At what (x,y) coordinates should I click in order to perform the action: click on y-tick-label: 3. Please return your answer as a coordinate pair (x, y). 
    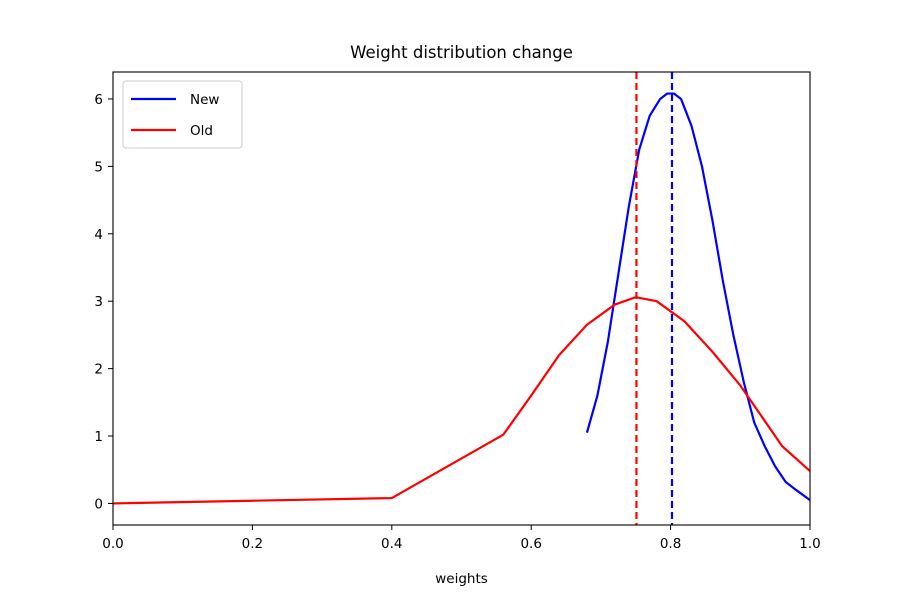
    Looking at the image, I should click on (98, 302).